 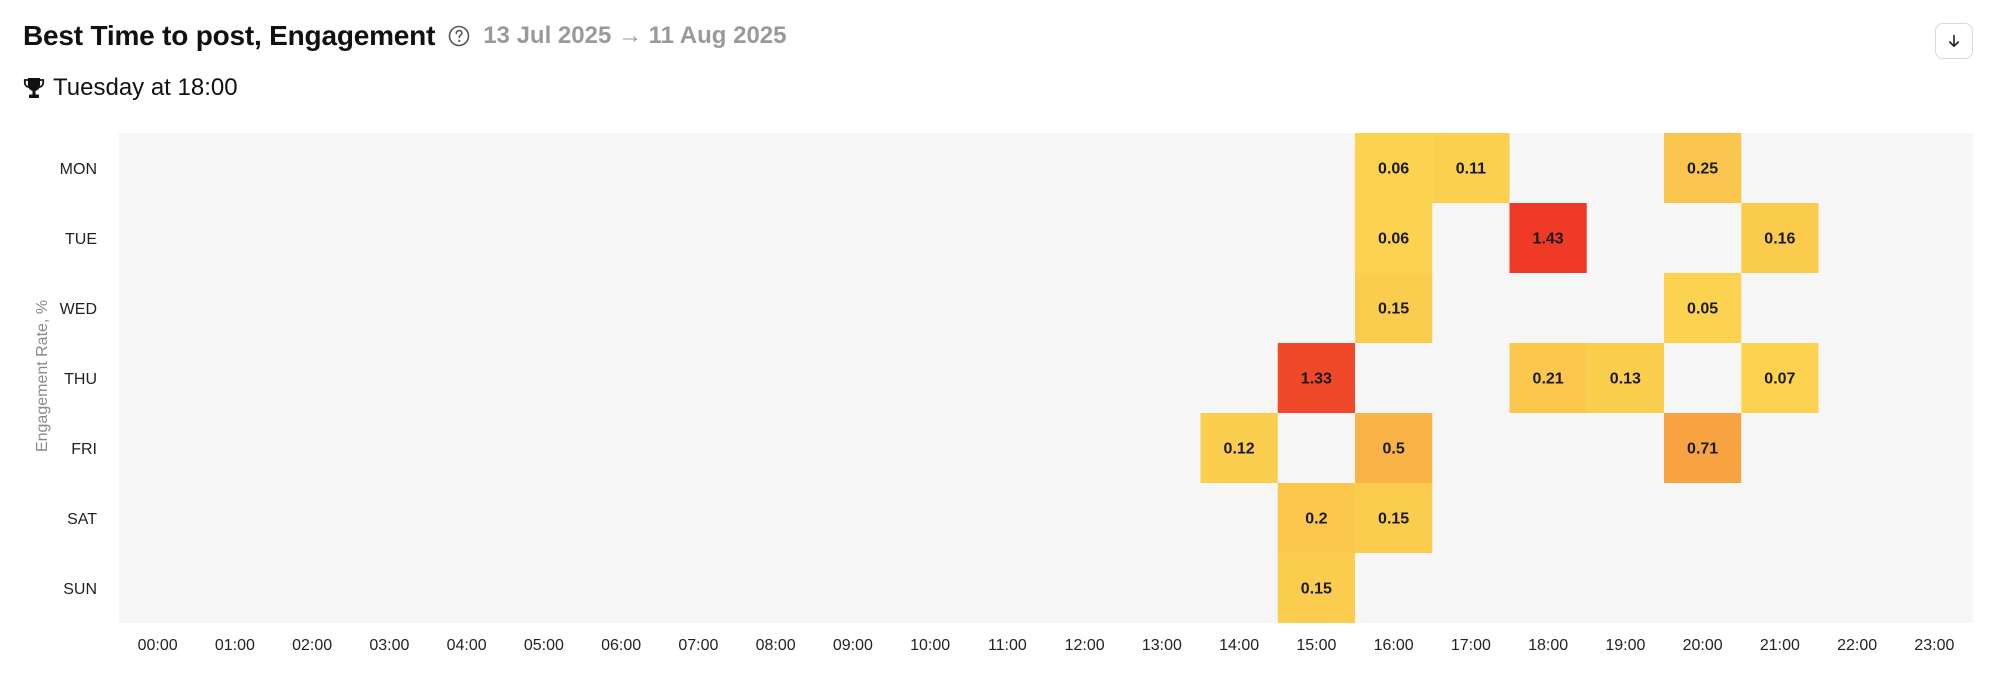 I want to click on x-tick-label: 12:00, so click(x=1085, y=645).